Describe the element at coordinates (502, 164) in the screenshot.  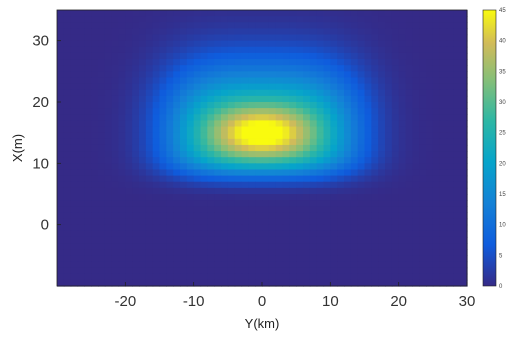
I see `colorbar-tick-label: 20` at that location.